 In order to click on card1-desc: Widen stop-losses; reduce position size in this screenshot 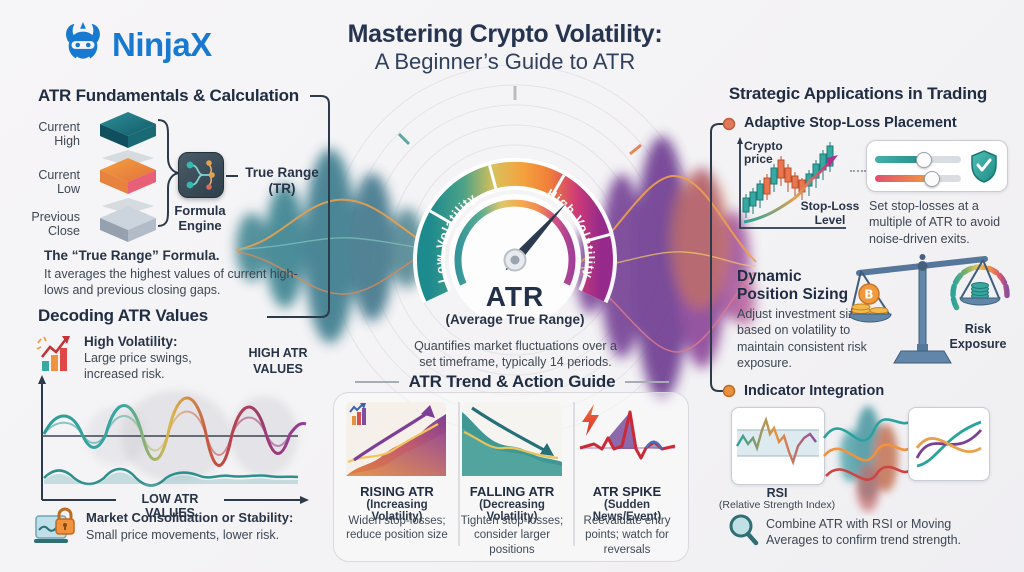, I will do `click(397, 528)`.